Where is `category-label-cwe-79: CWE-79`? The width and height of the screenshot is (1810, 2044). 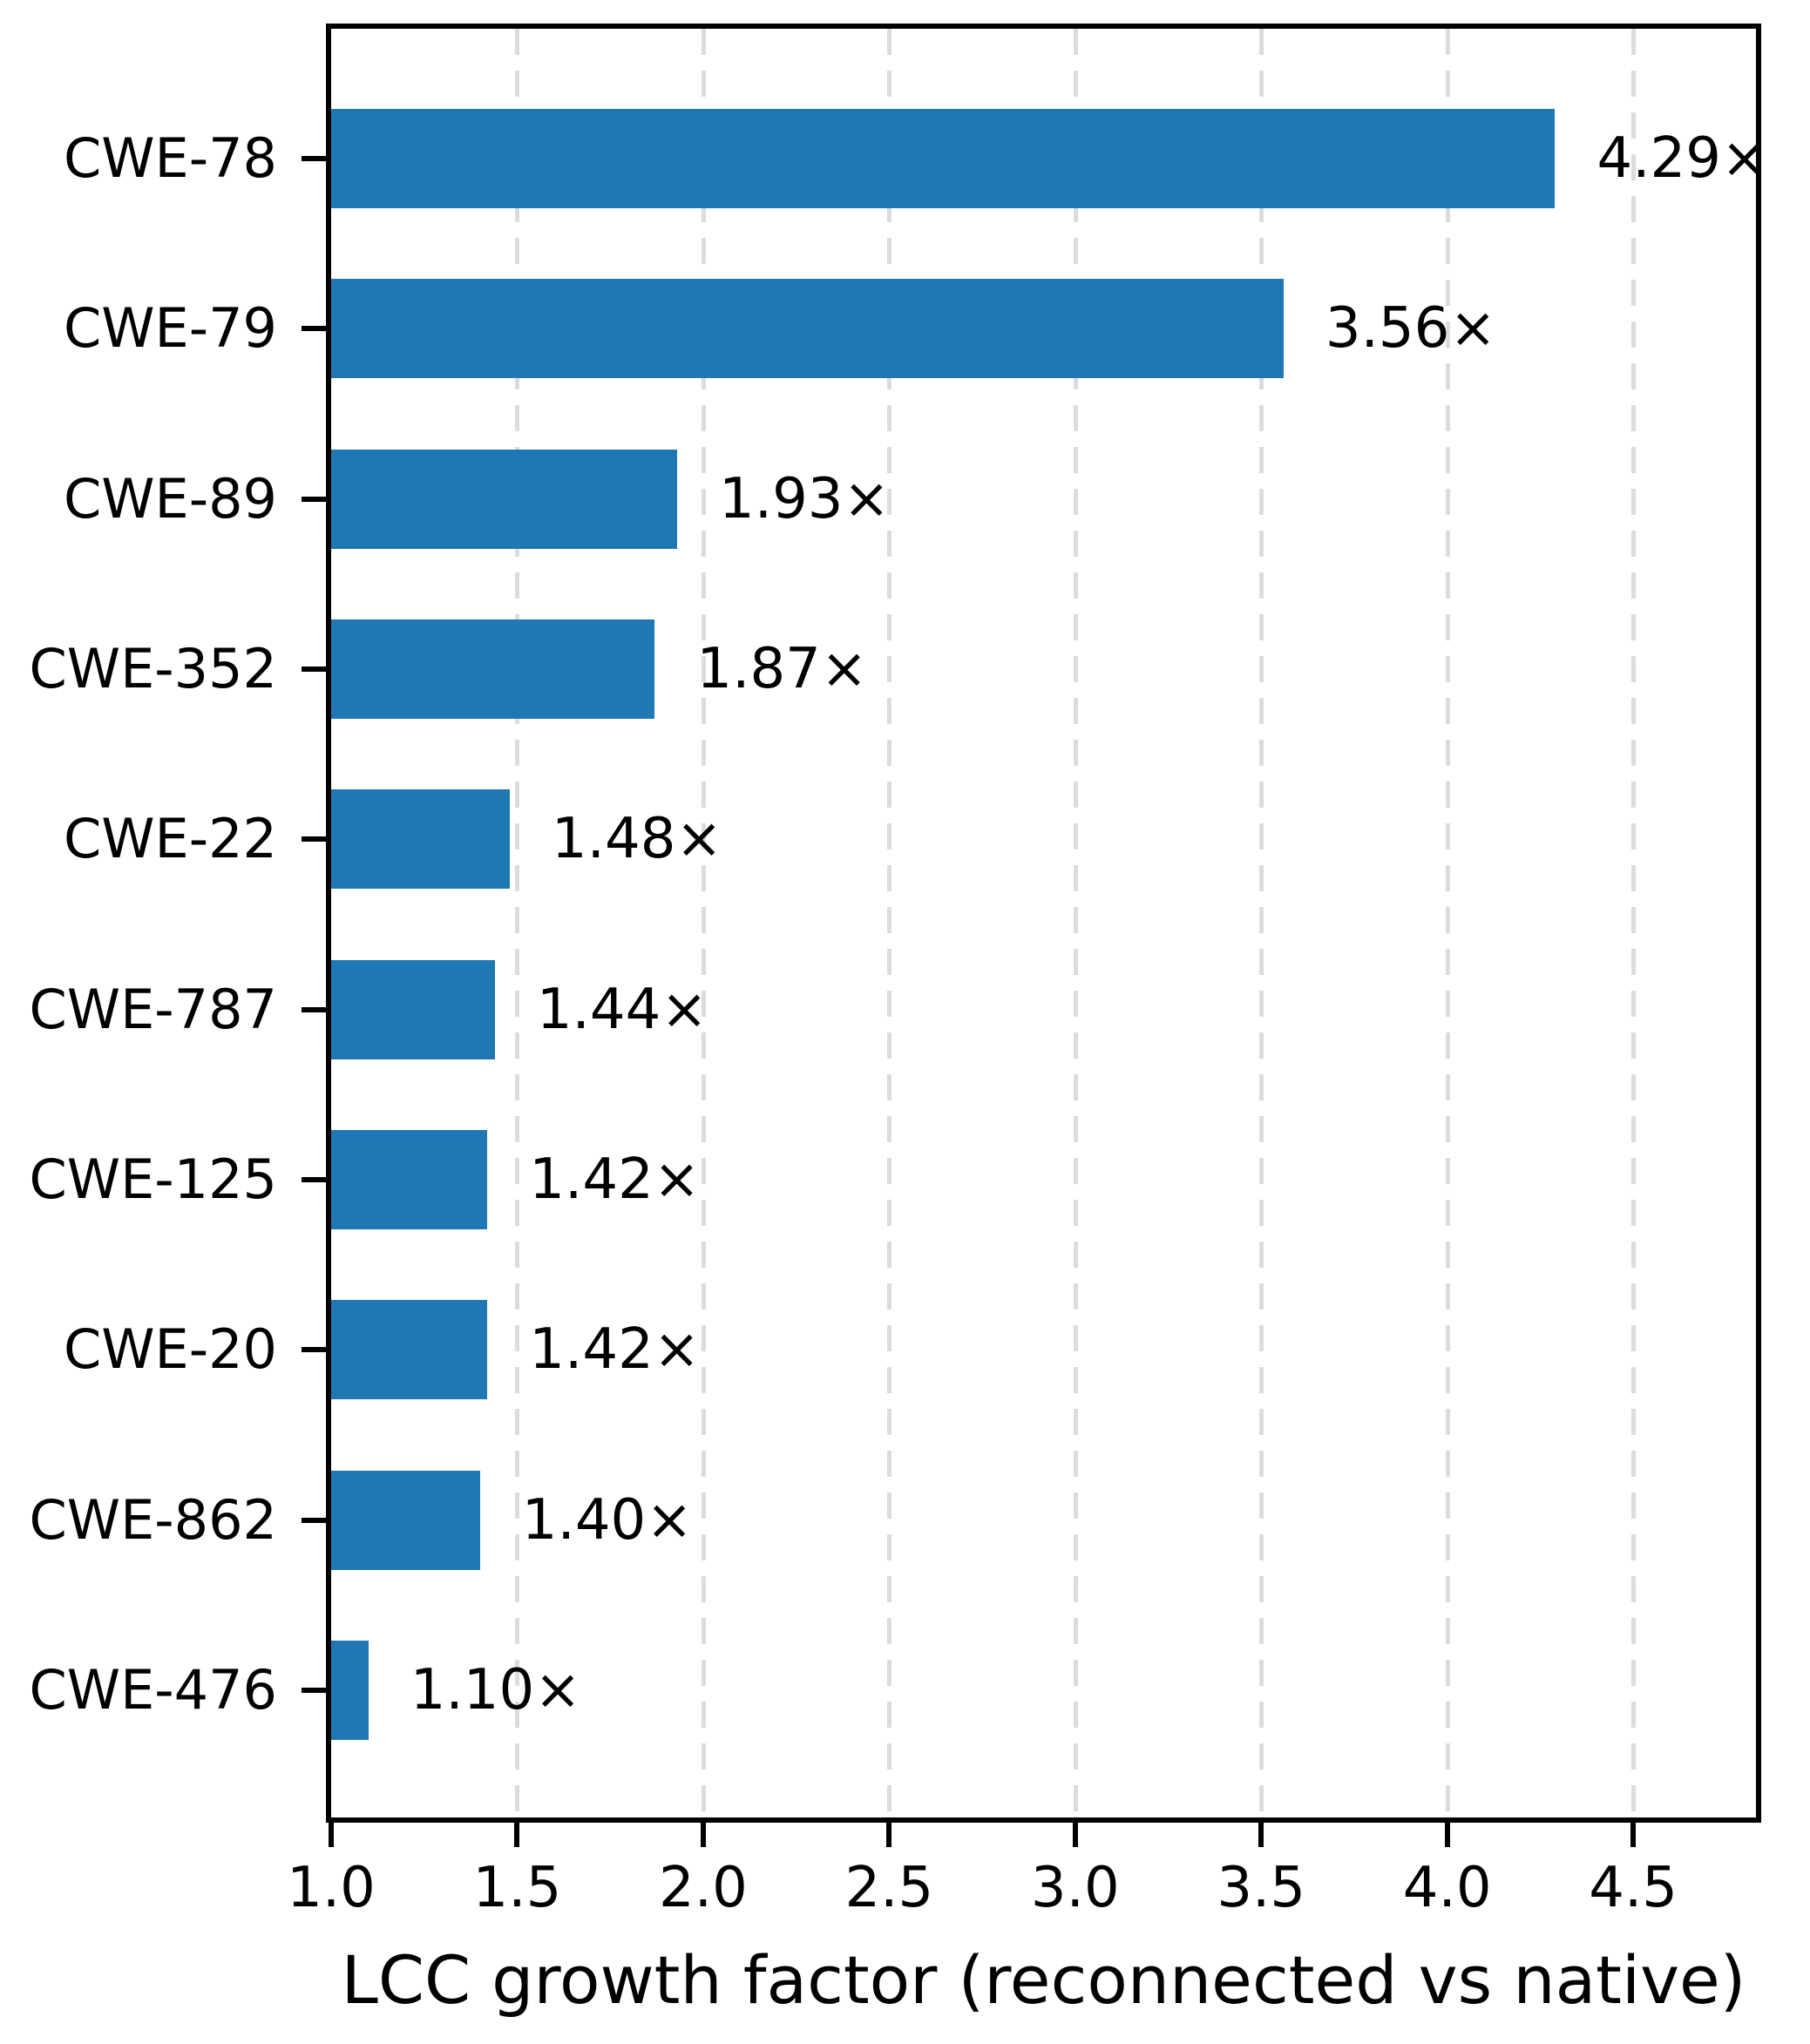 category-label-cwe-79: CWE-79 is located at coordinates (170, 328).